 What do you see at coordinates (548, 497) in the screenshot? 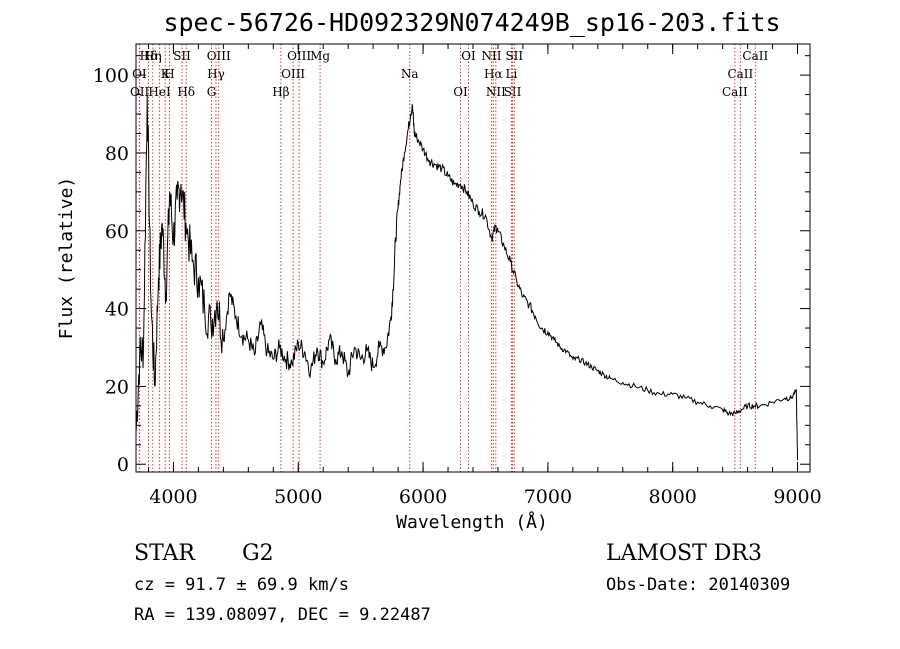
I see `x-tick-label: 7000` at bounding box center [548, 497].